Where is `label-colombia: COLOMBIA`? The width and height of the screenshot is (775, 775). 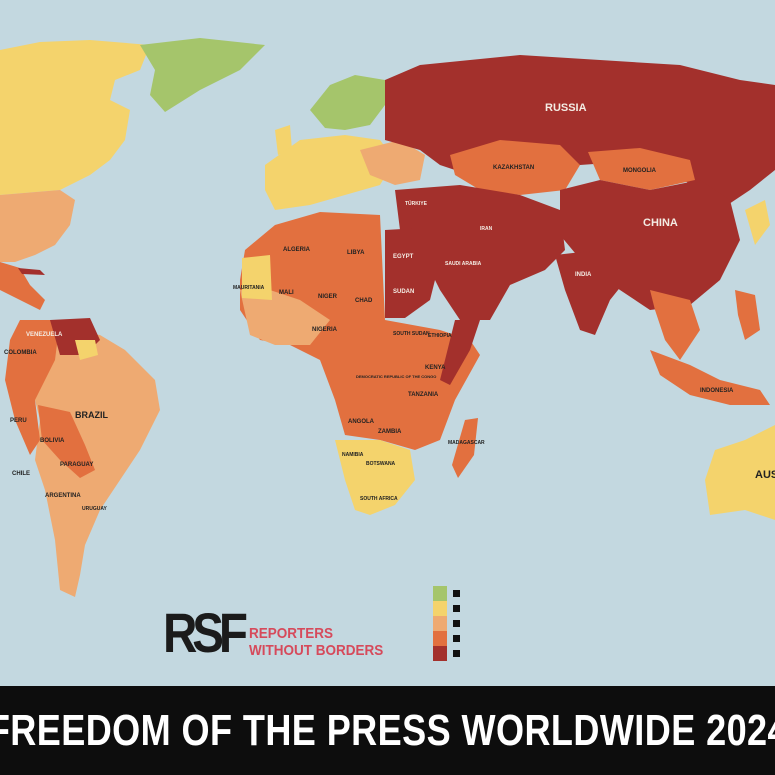
label-colombia: COLOMBIA is located at coordinates (20, 353).